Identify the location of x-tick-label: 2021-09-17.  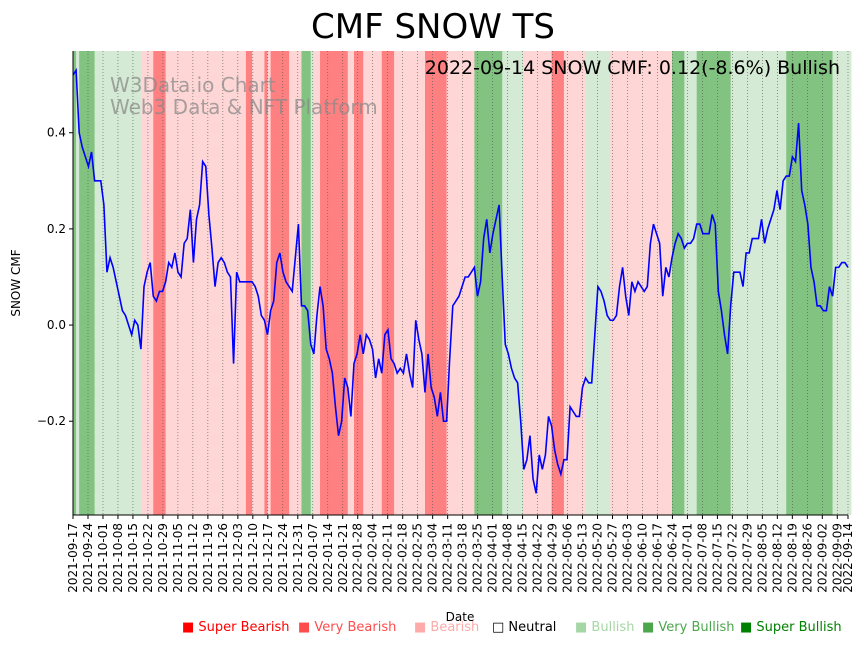
(73, 558).